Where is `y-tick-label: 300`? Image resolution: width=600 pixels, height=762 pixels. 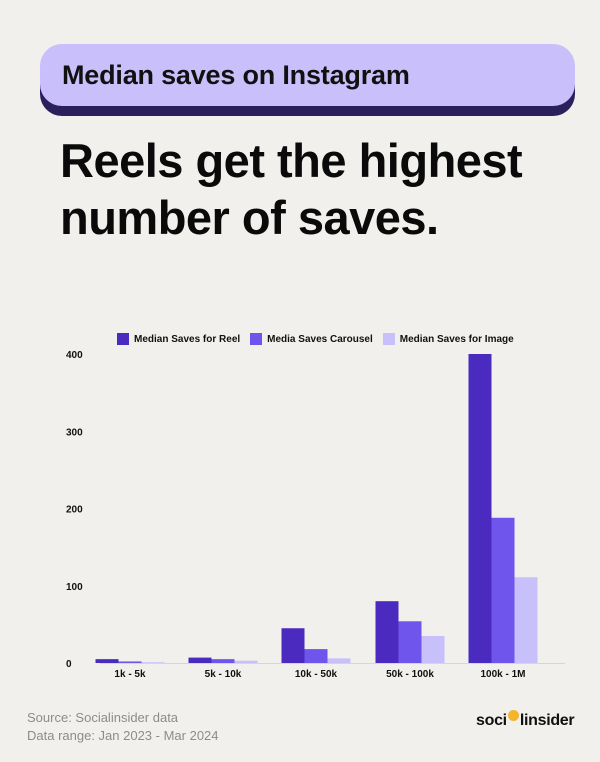 y-tick-label: 300 is located at coordinates (74, 432).